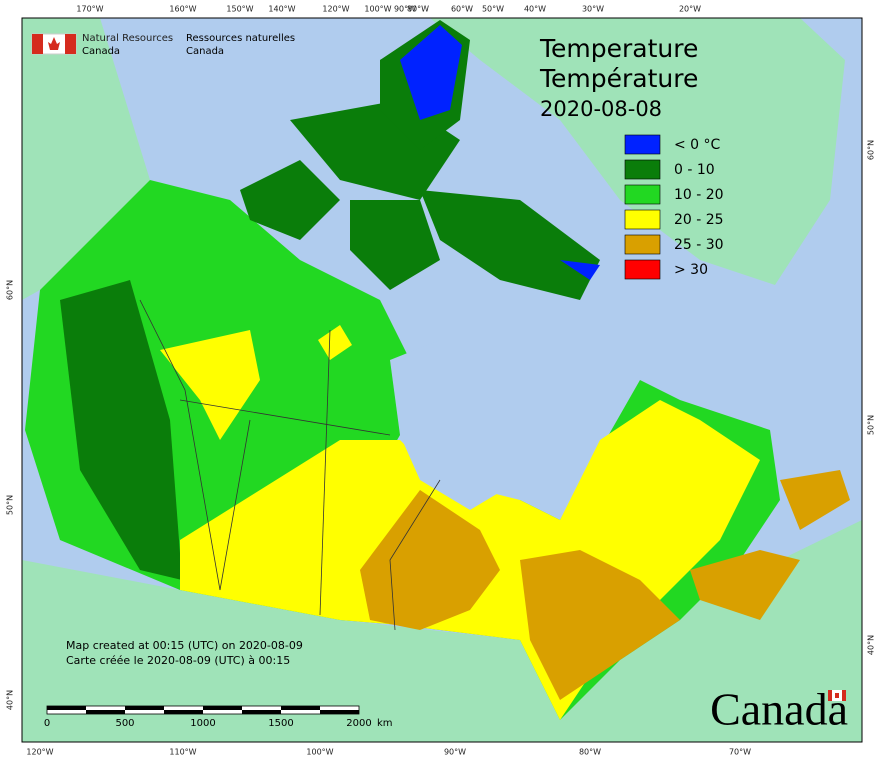  I want to click on longitude-label: 50°W, so click(493, 9).